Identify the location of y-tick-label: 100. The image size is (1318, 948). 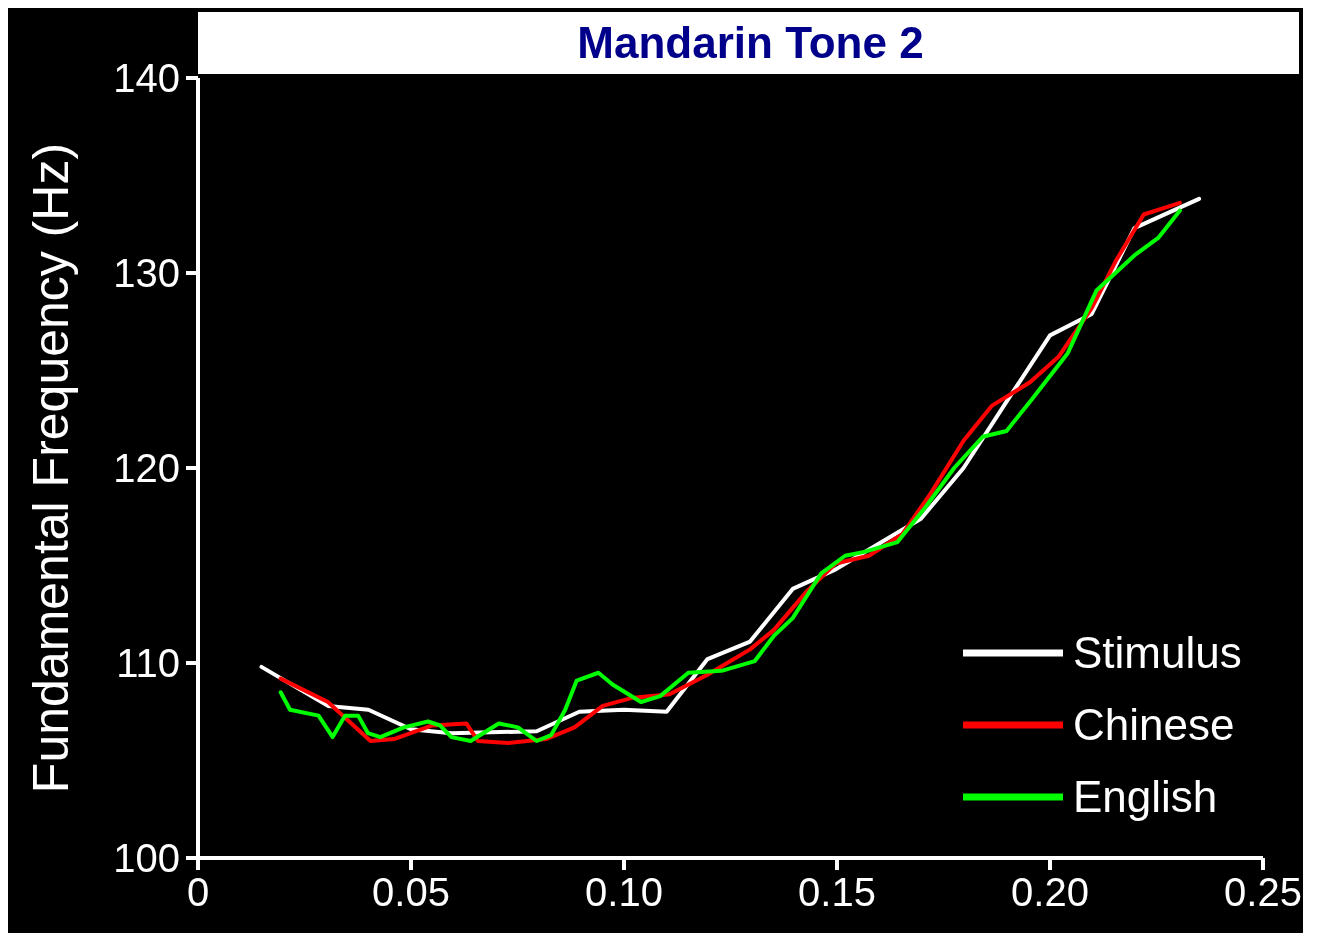
(146, 858).